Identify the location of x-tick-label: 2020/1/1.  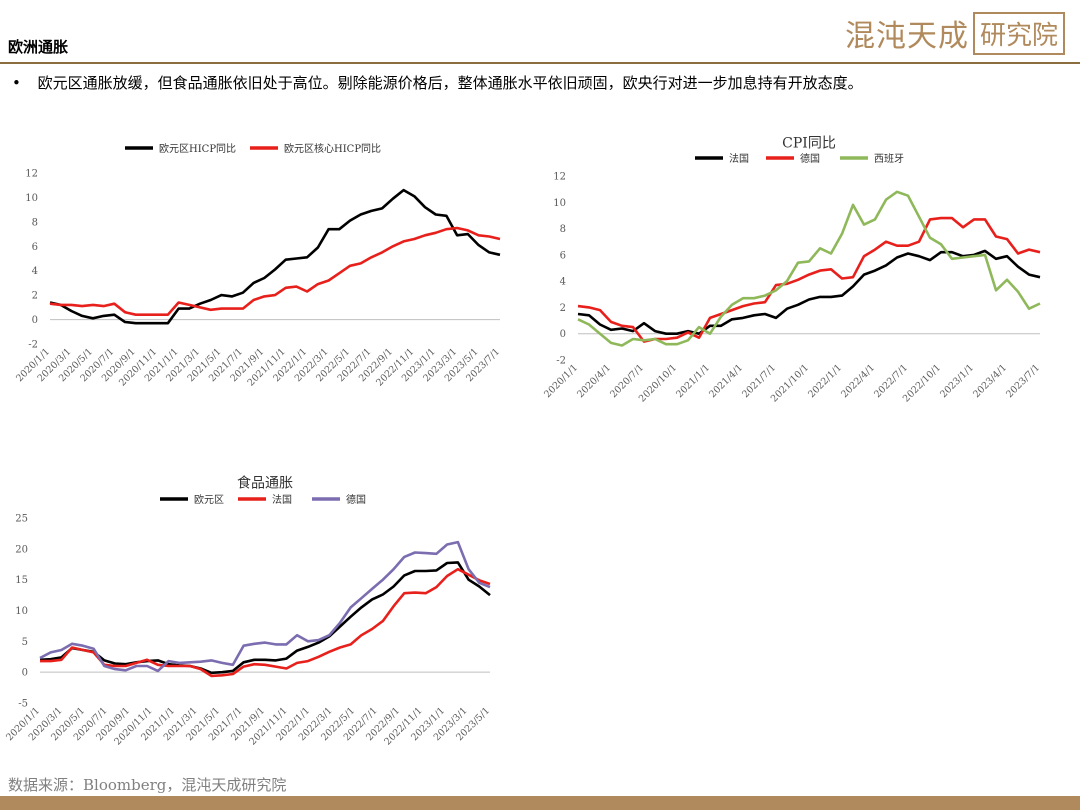
(561, 381).